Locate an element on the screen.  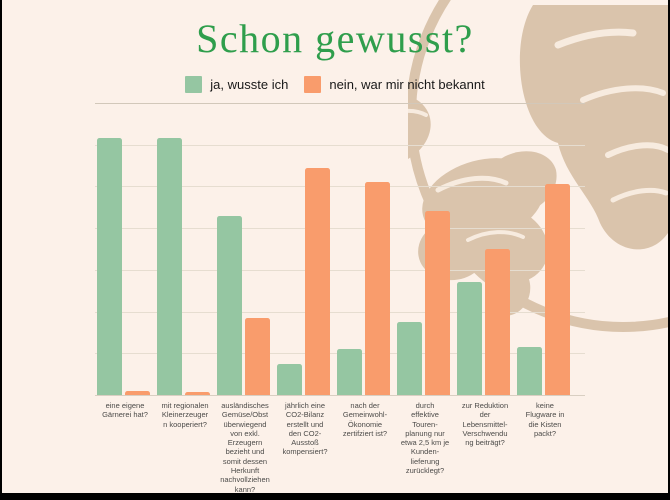
legend-swatch-green is located at coordinates (194, 84).